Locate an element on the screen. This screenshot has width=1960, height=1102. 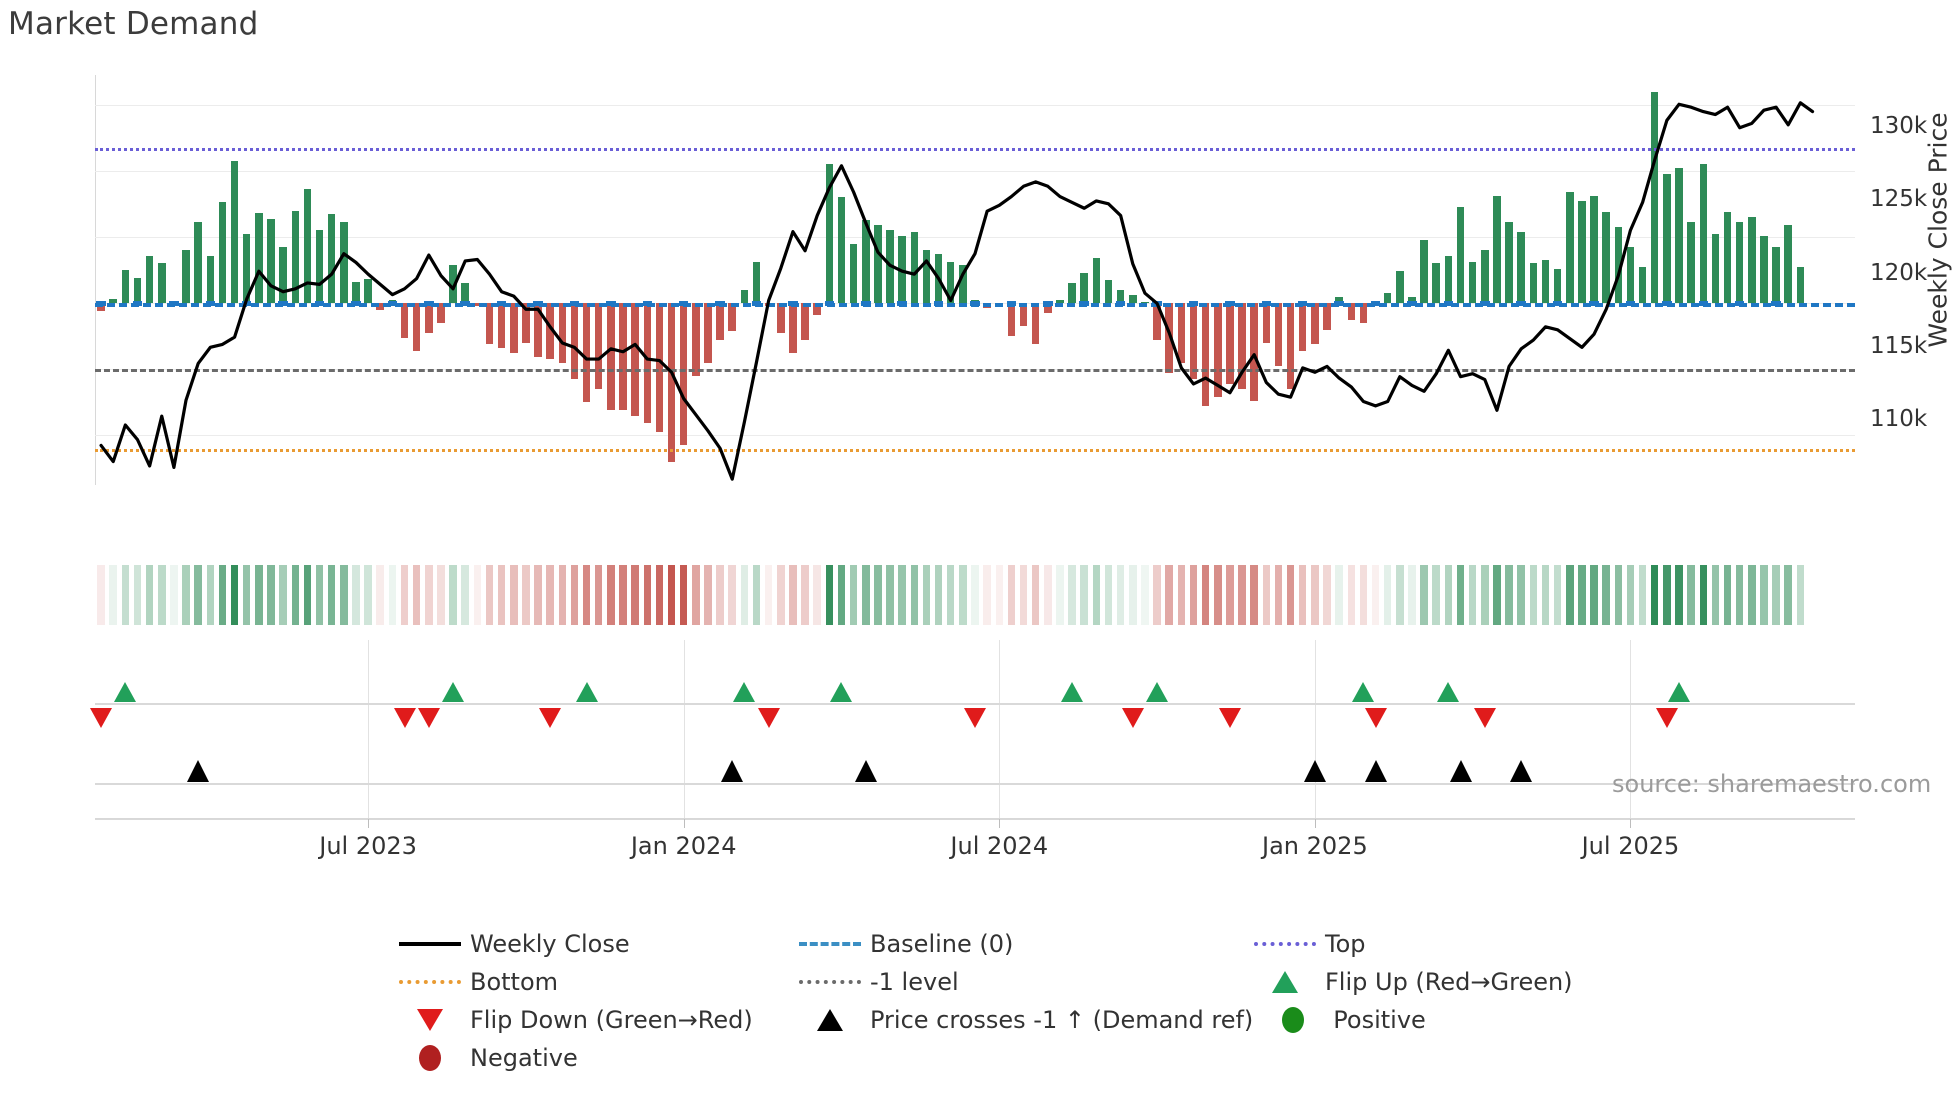
legend-item: Flip Up (Red→Green) is located at coordinates (1445, 982).